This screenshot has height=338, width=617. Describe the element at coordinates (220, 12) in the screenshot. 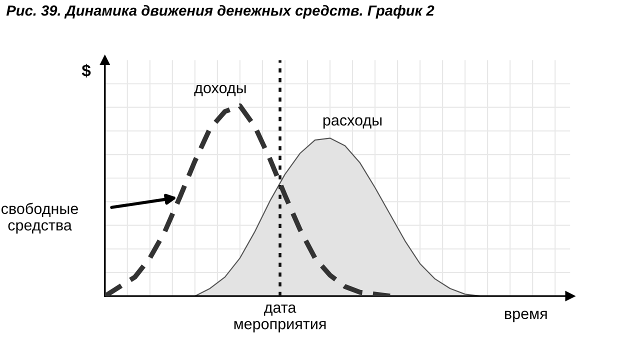

I see `chart-title: Рис. 39. Динамика движения денежных средств. График 2` at that location.